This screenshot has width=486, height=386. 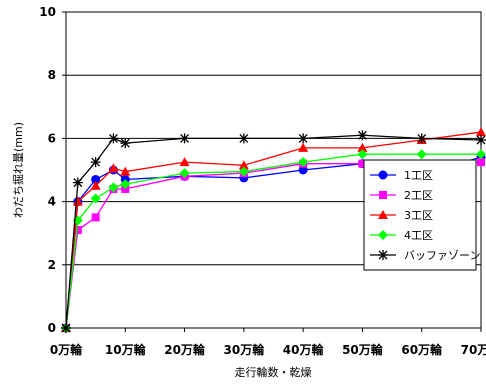 I want to click on y-tick-label: 2, so click(x=52, y=265).